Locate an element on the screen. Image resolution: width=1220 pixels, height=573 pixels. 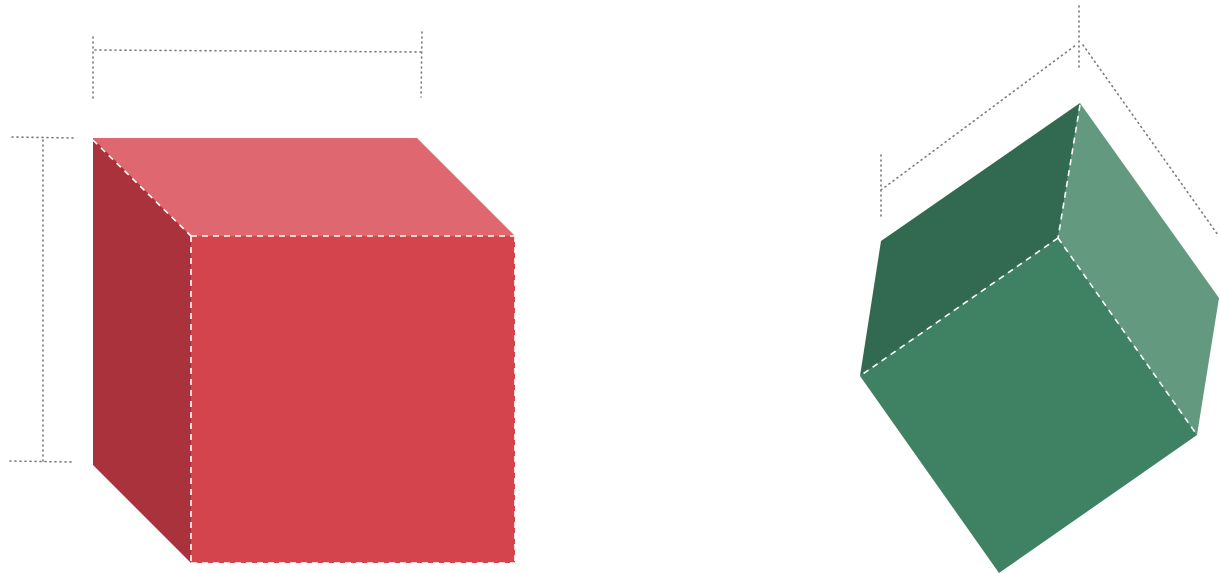
red-cube-side-face is located at coordinates (142, 350).